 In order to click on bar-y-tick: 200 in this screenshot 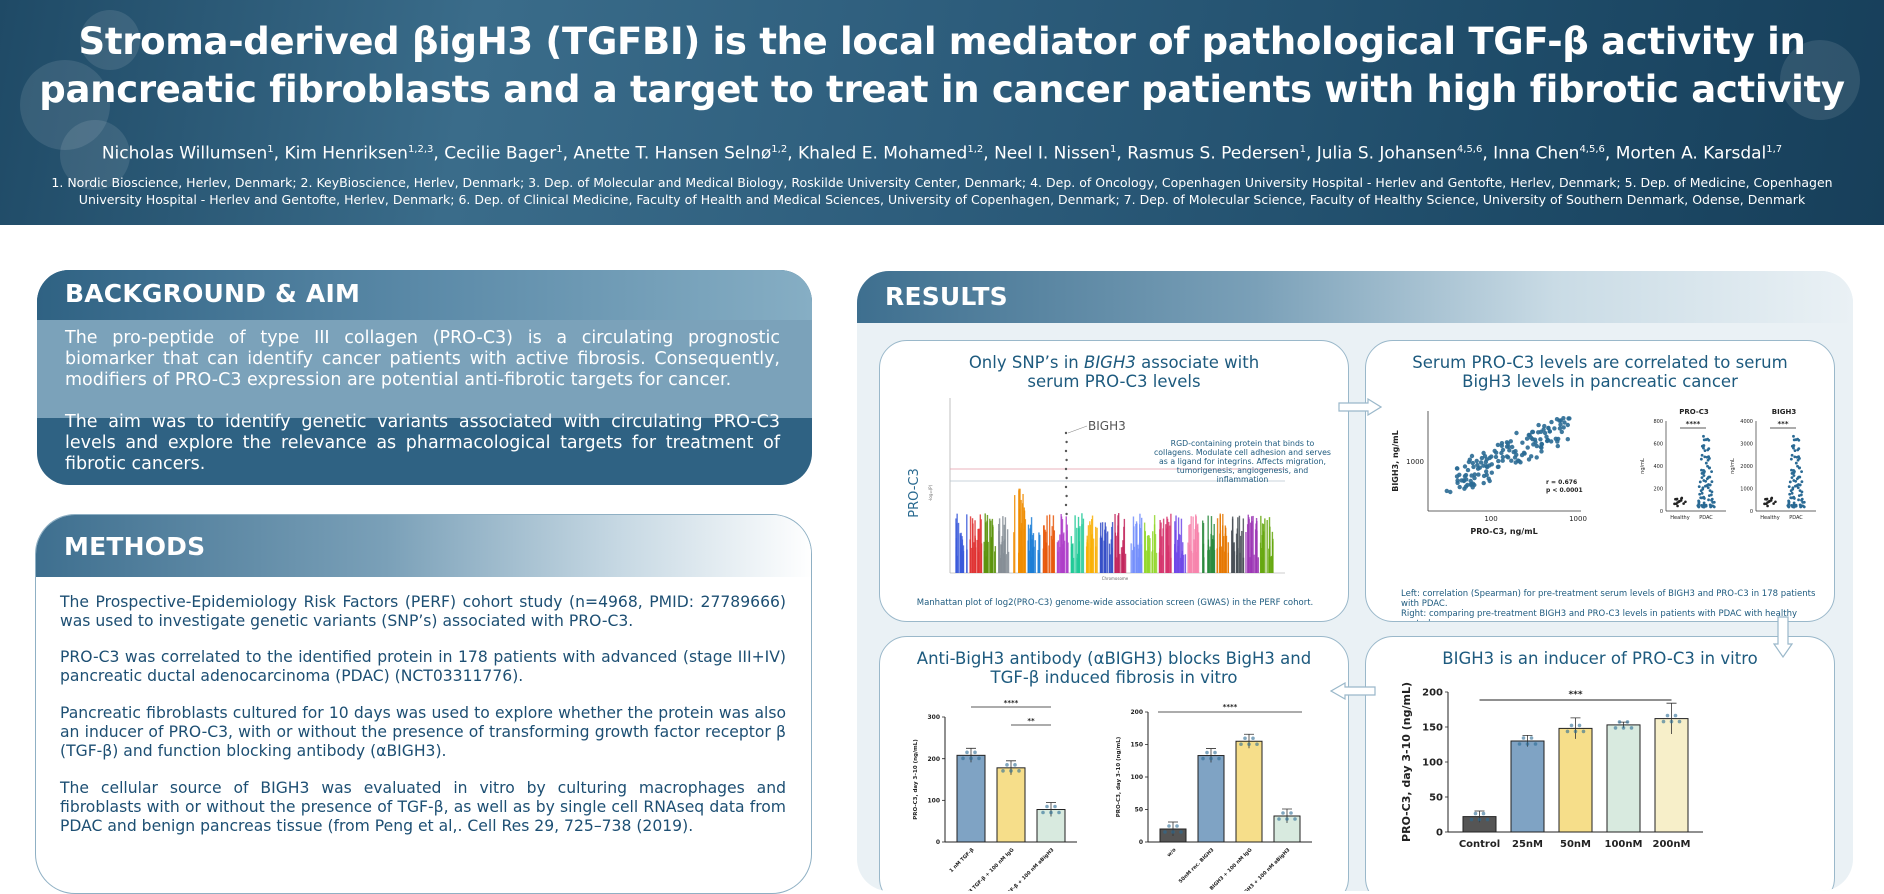, I will do `click(933, 759)`.